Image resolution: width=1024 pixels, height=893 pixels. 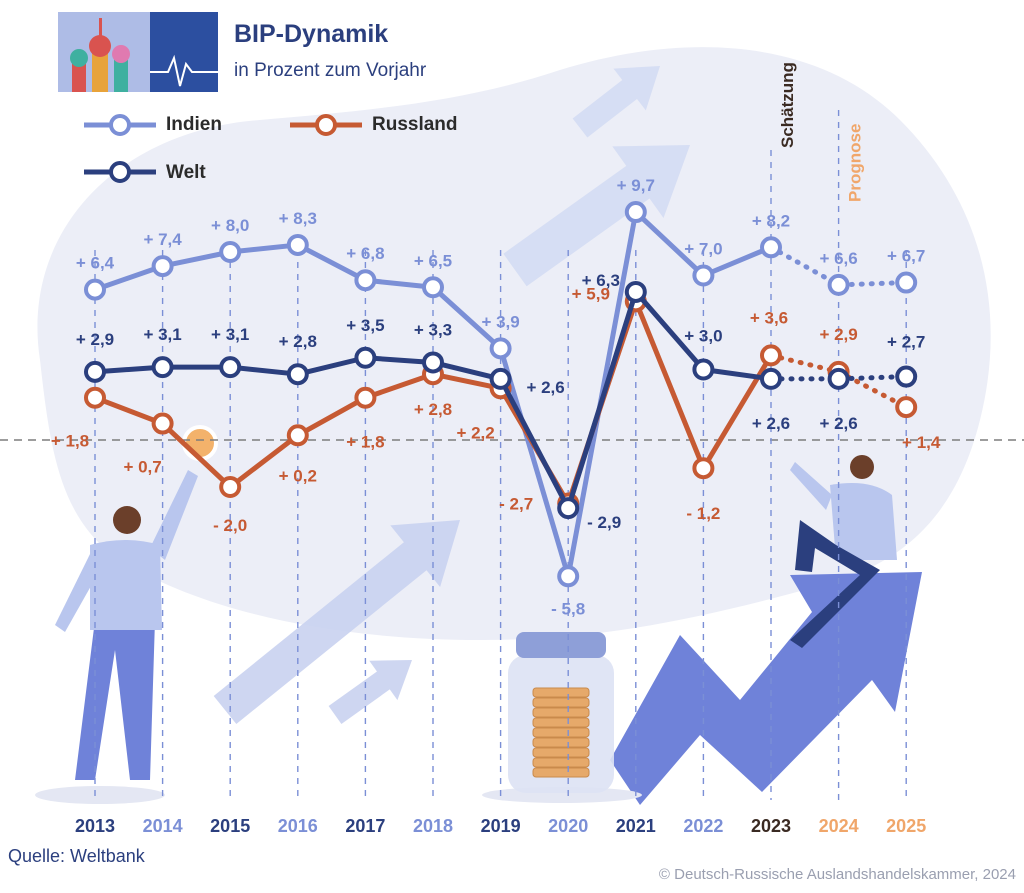 What do you see at coordinates (843, 551) in the screenshot?
I see `decor-person-right` at bounding box center [843, 551].